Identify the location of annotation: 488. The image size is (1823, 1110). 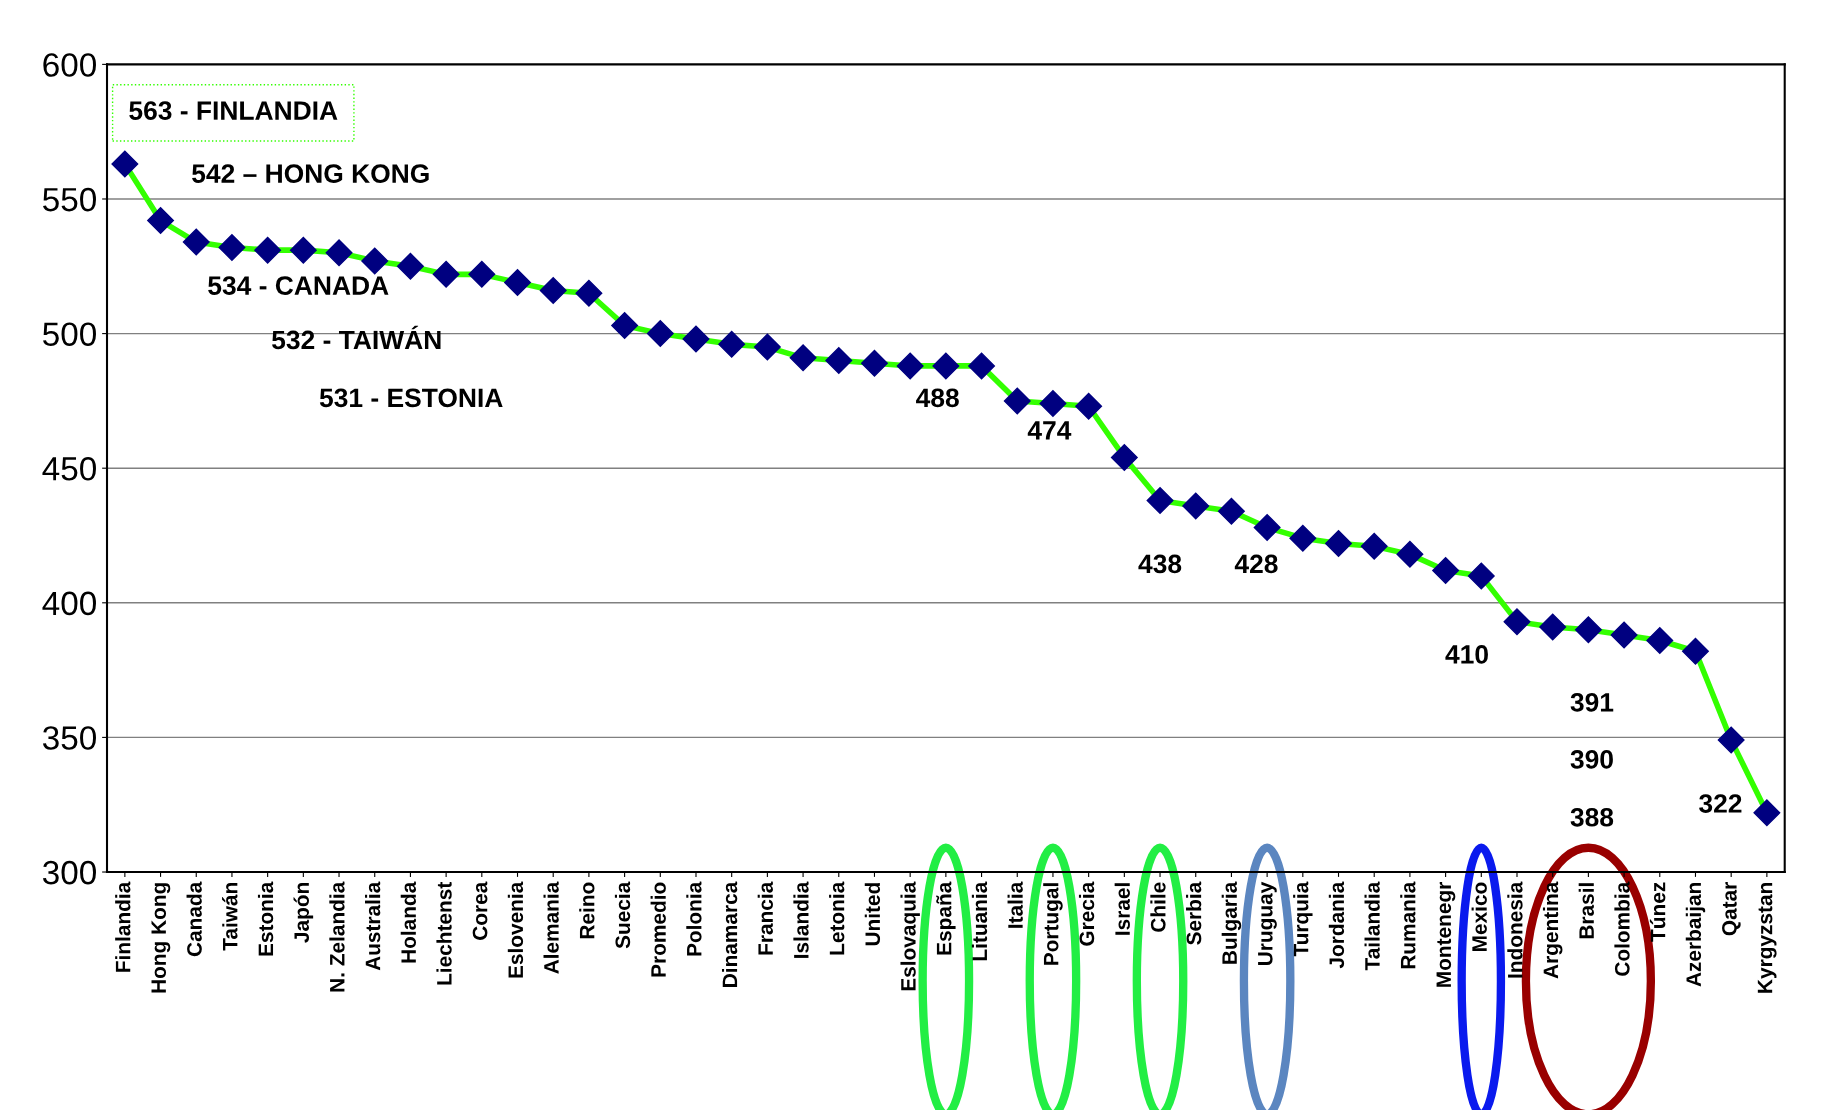
(937, 398).